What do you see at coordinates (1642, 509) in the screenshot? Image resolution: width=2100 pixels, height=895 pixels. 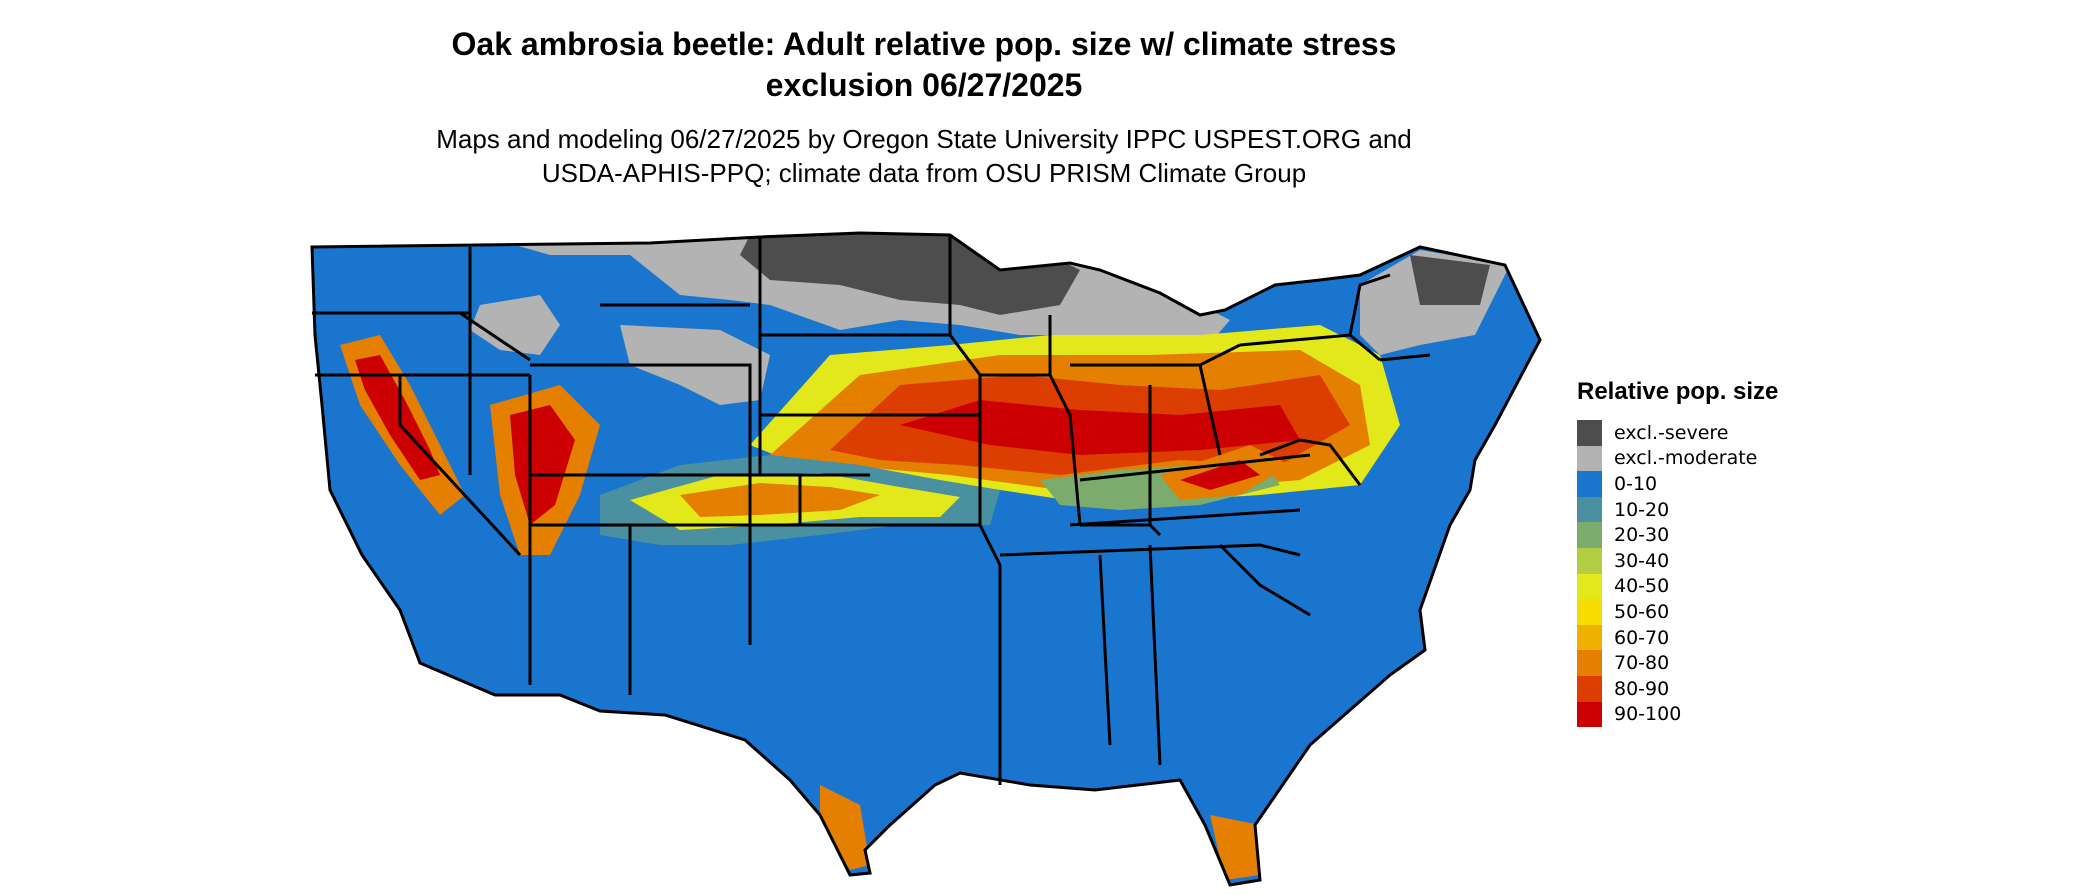 I see `legend-label: 10-20` at bounding box center [1642, 509].